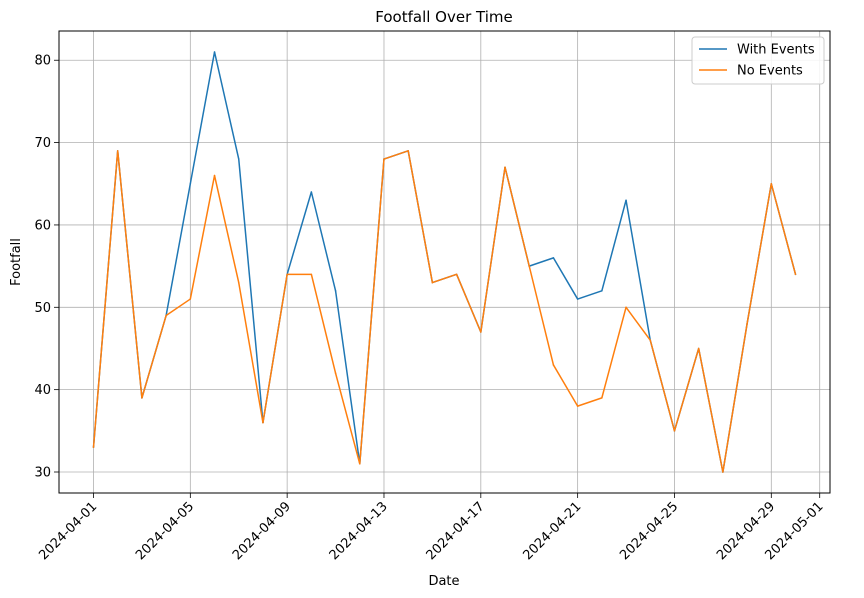 The width and height of the screenshot is (864, 598). What do you see at coordinates (16, 262) in the screenshot?
I see `y-axis-label: Footfall` at bounding box center [16, 262].